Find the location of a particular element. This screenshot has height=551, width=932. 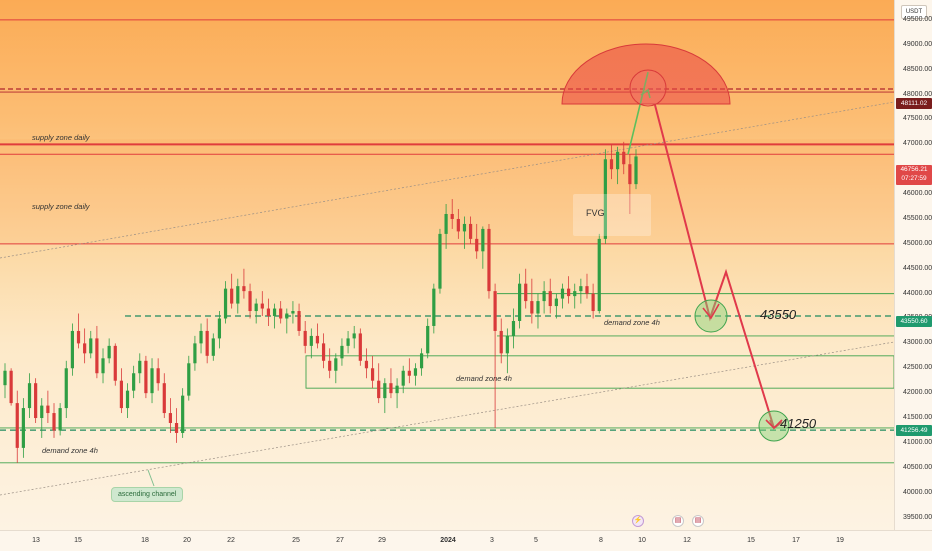

fvg-box is located at coordinates (612, 215).